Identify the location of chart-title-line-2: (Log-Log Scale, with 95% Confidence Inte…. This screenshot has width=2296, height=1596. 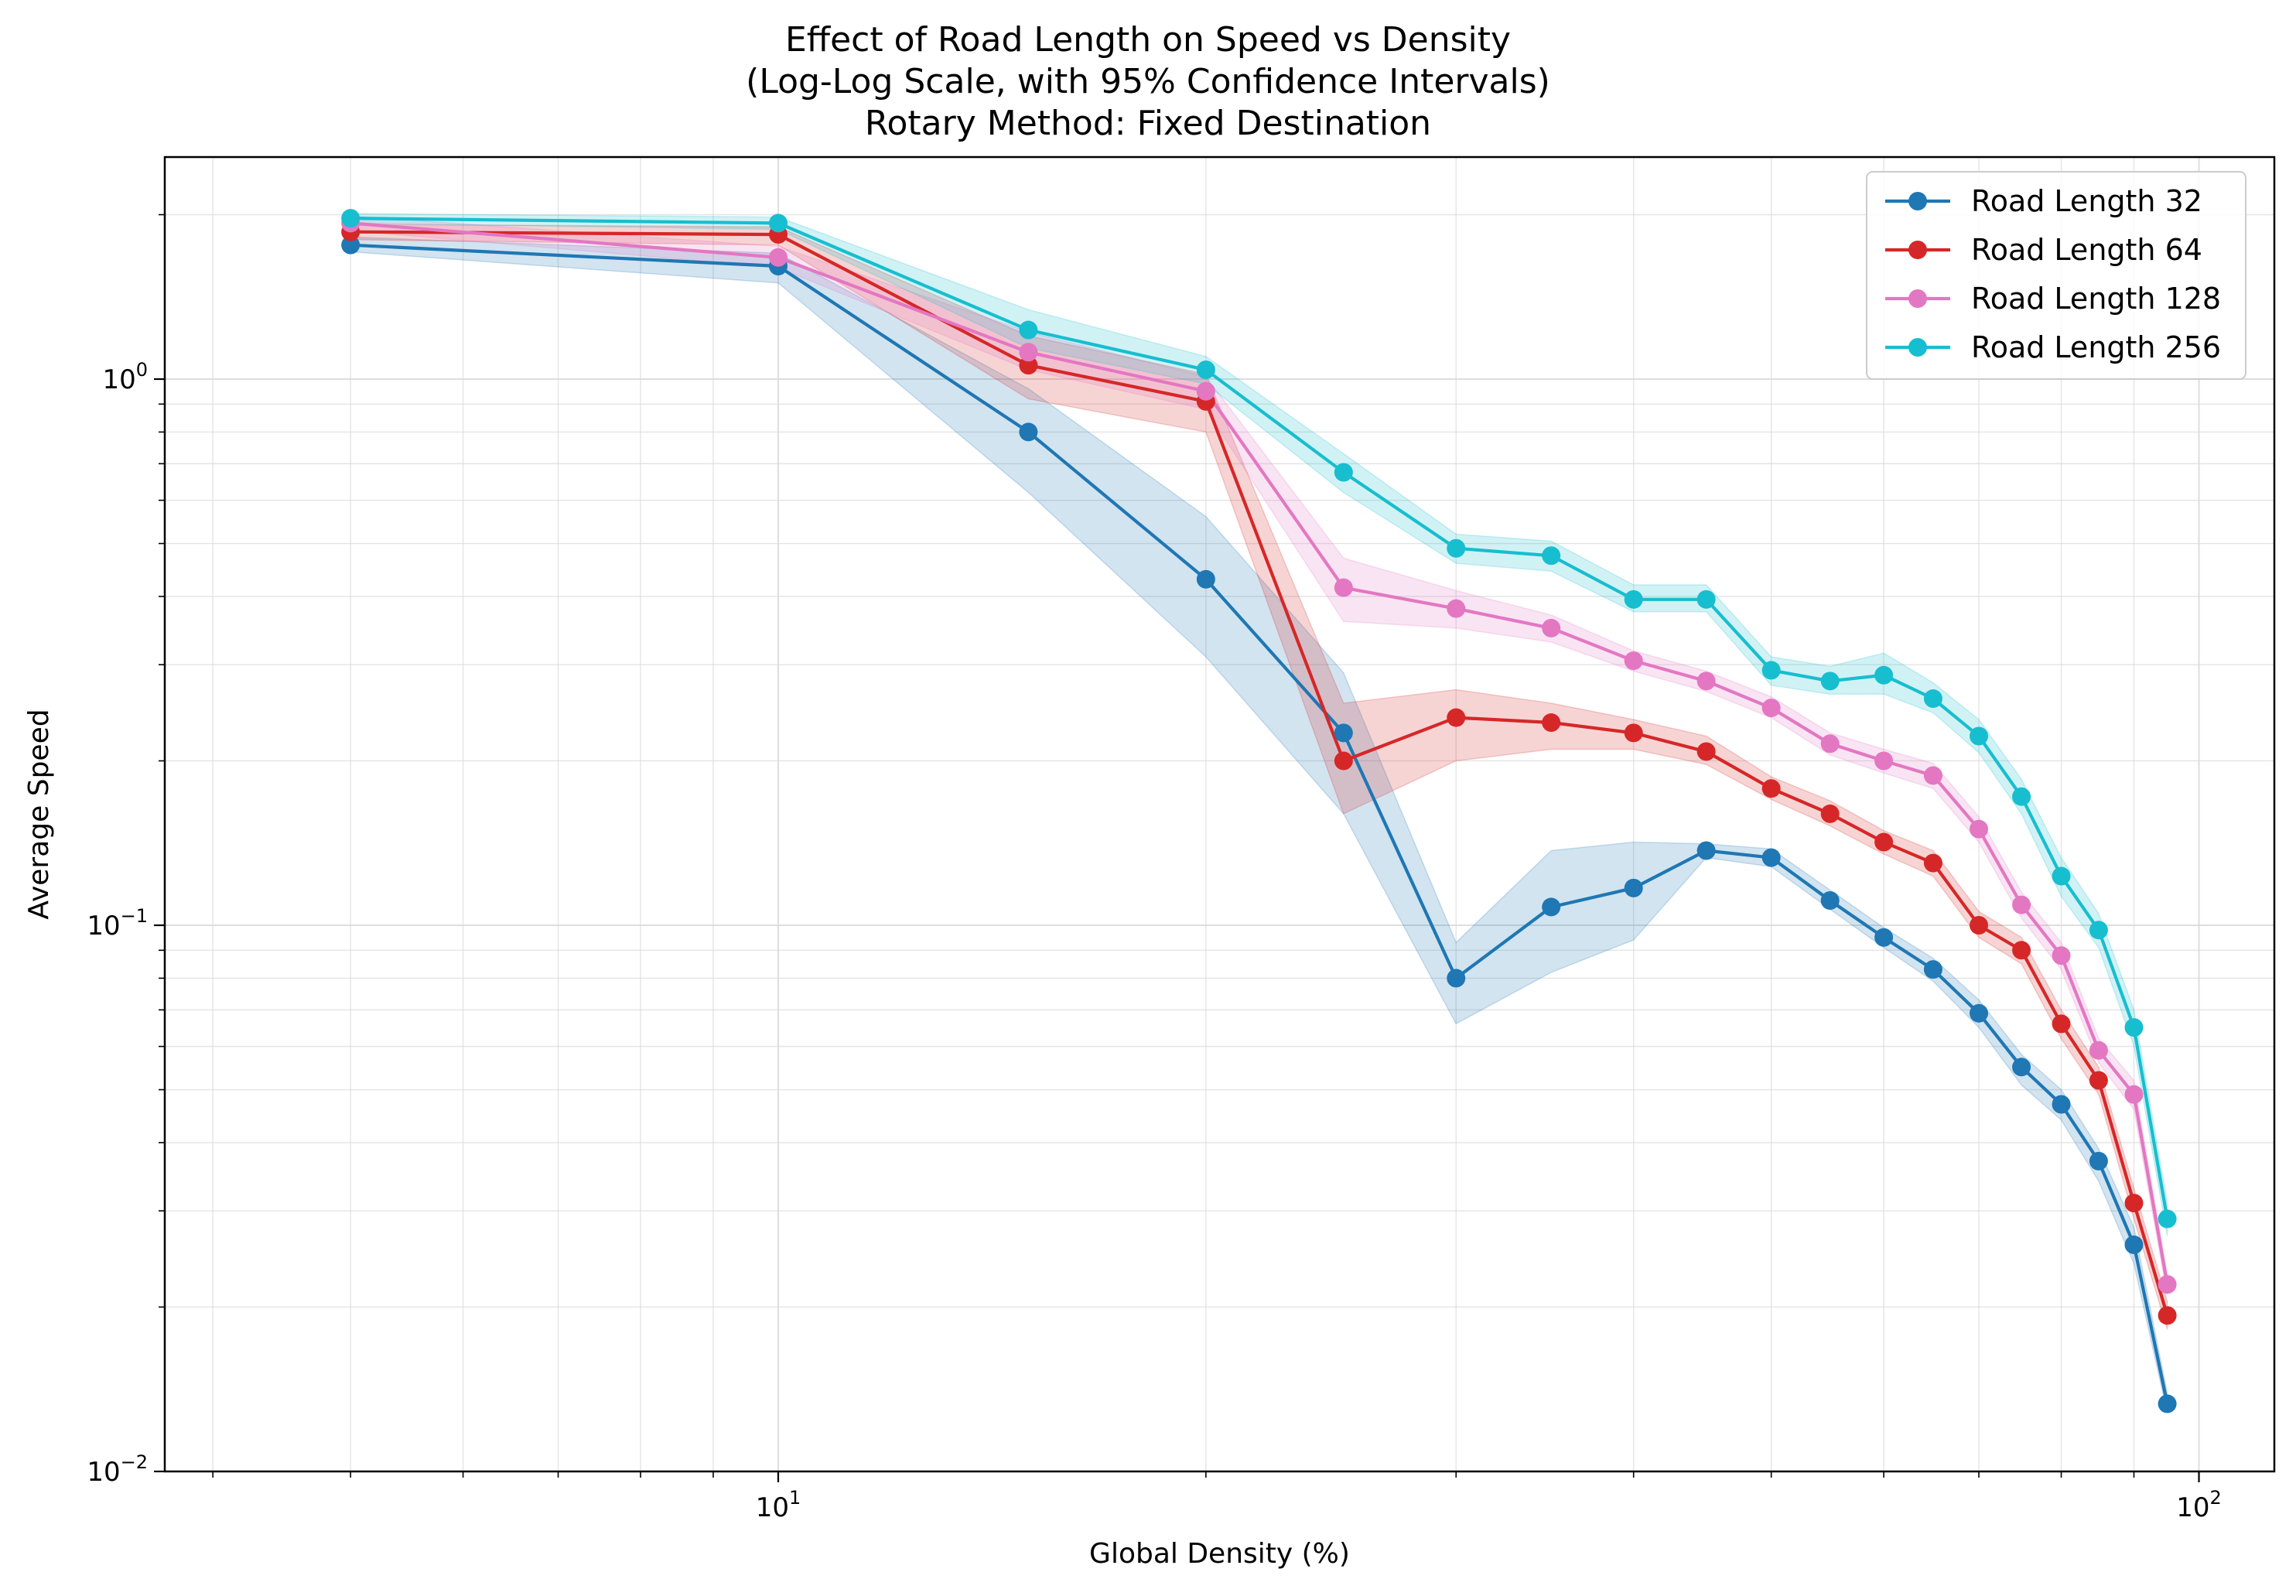
(1148, 81).